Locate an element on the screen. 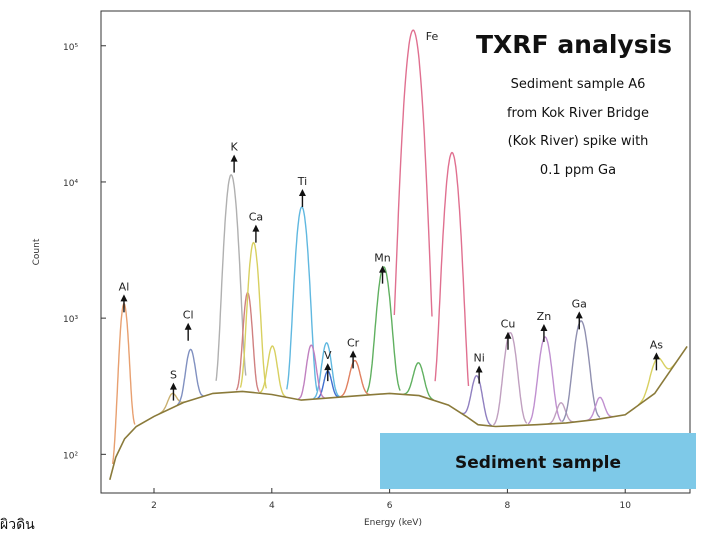 This screenshot has width=701, height=535. peak-ni is located at coordinates (477, 401).